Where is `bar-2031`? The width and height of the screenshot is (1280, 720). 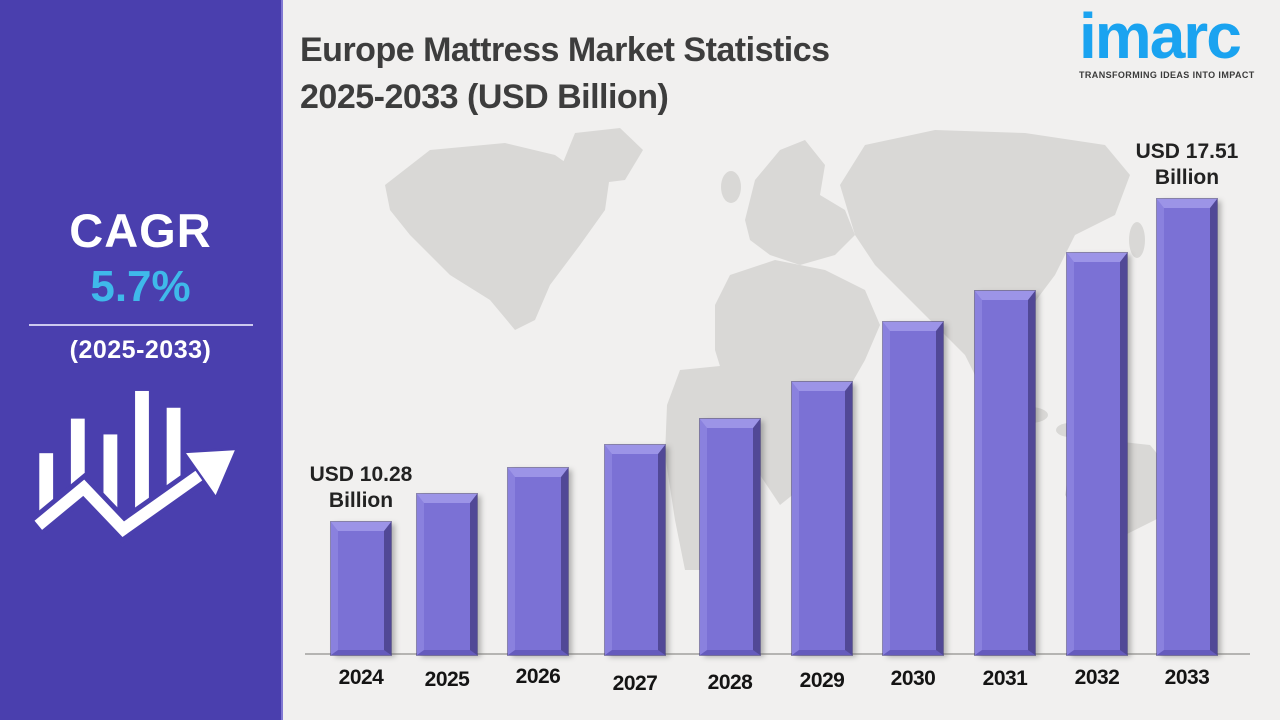 bar-2031 is located at coordinates (1005, 473).